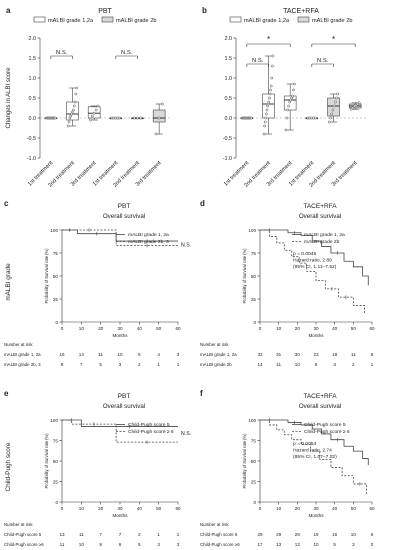  What do you see at coordinates (120, 515) in the screenshot?
I see `x-axis-label: Months` at bounding box center [120, 515].